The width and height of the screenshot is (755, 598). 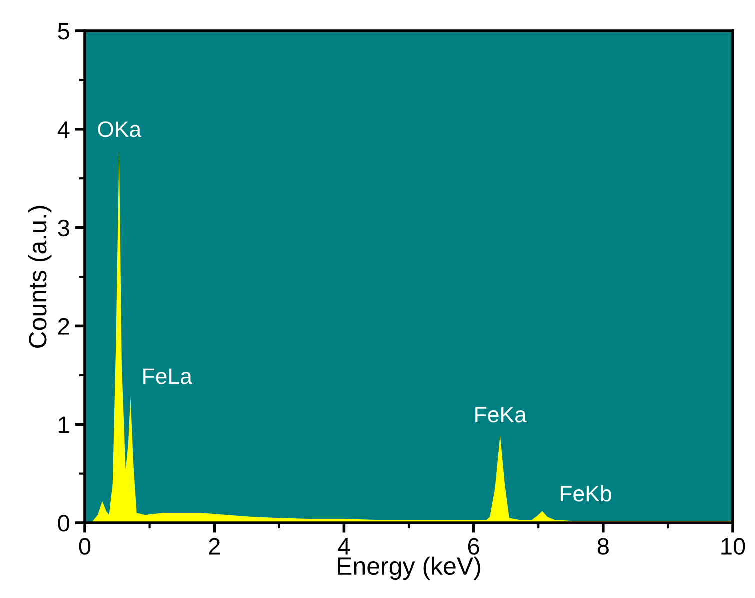 I want to click on annotation: FeKb, so click(x=586, y=493).